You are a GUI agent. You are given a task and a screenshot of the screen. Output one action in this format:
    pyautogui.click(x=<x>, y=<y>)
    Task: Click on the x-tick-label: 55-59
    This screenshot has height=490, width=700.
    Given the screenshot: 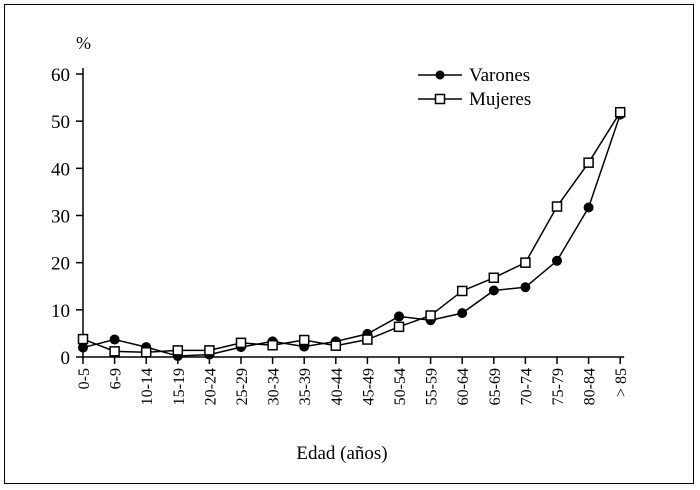 What is the action you would take?
    pyautogui.click(x=432, y=386)
    